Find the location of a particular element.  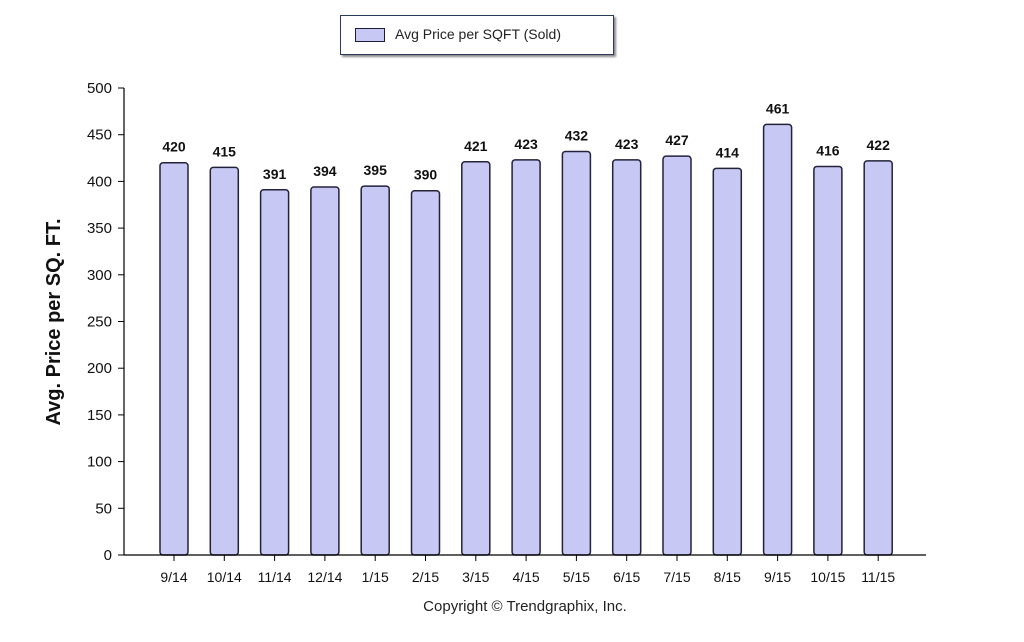

bar-value-label: 420 is located at coordinates (174, 147).